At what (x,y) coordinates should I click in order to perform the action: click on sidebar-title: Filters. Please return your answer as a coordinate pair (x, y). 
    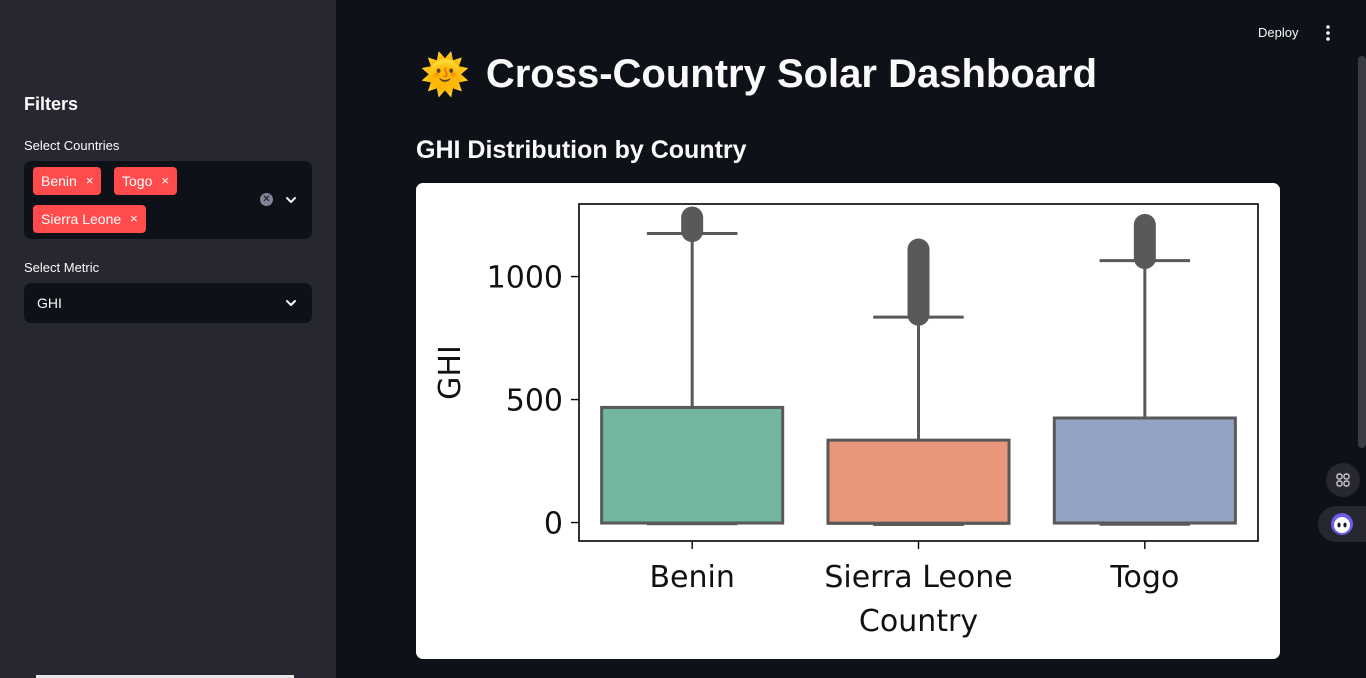
    Looking at the image, I should click on (51, 104).